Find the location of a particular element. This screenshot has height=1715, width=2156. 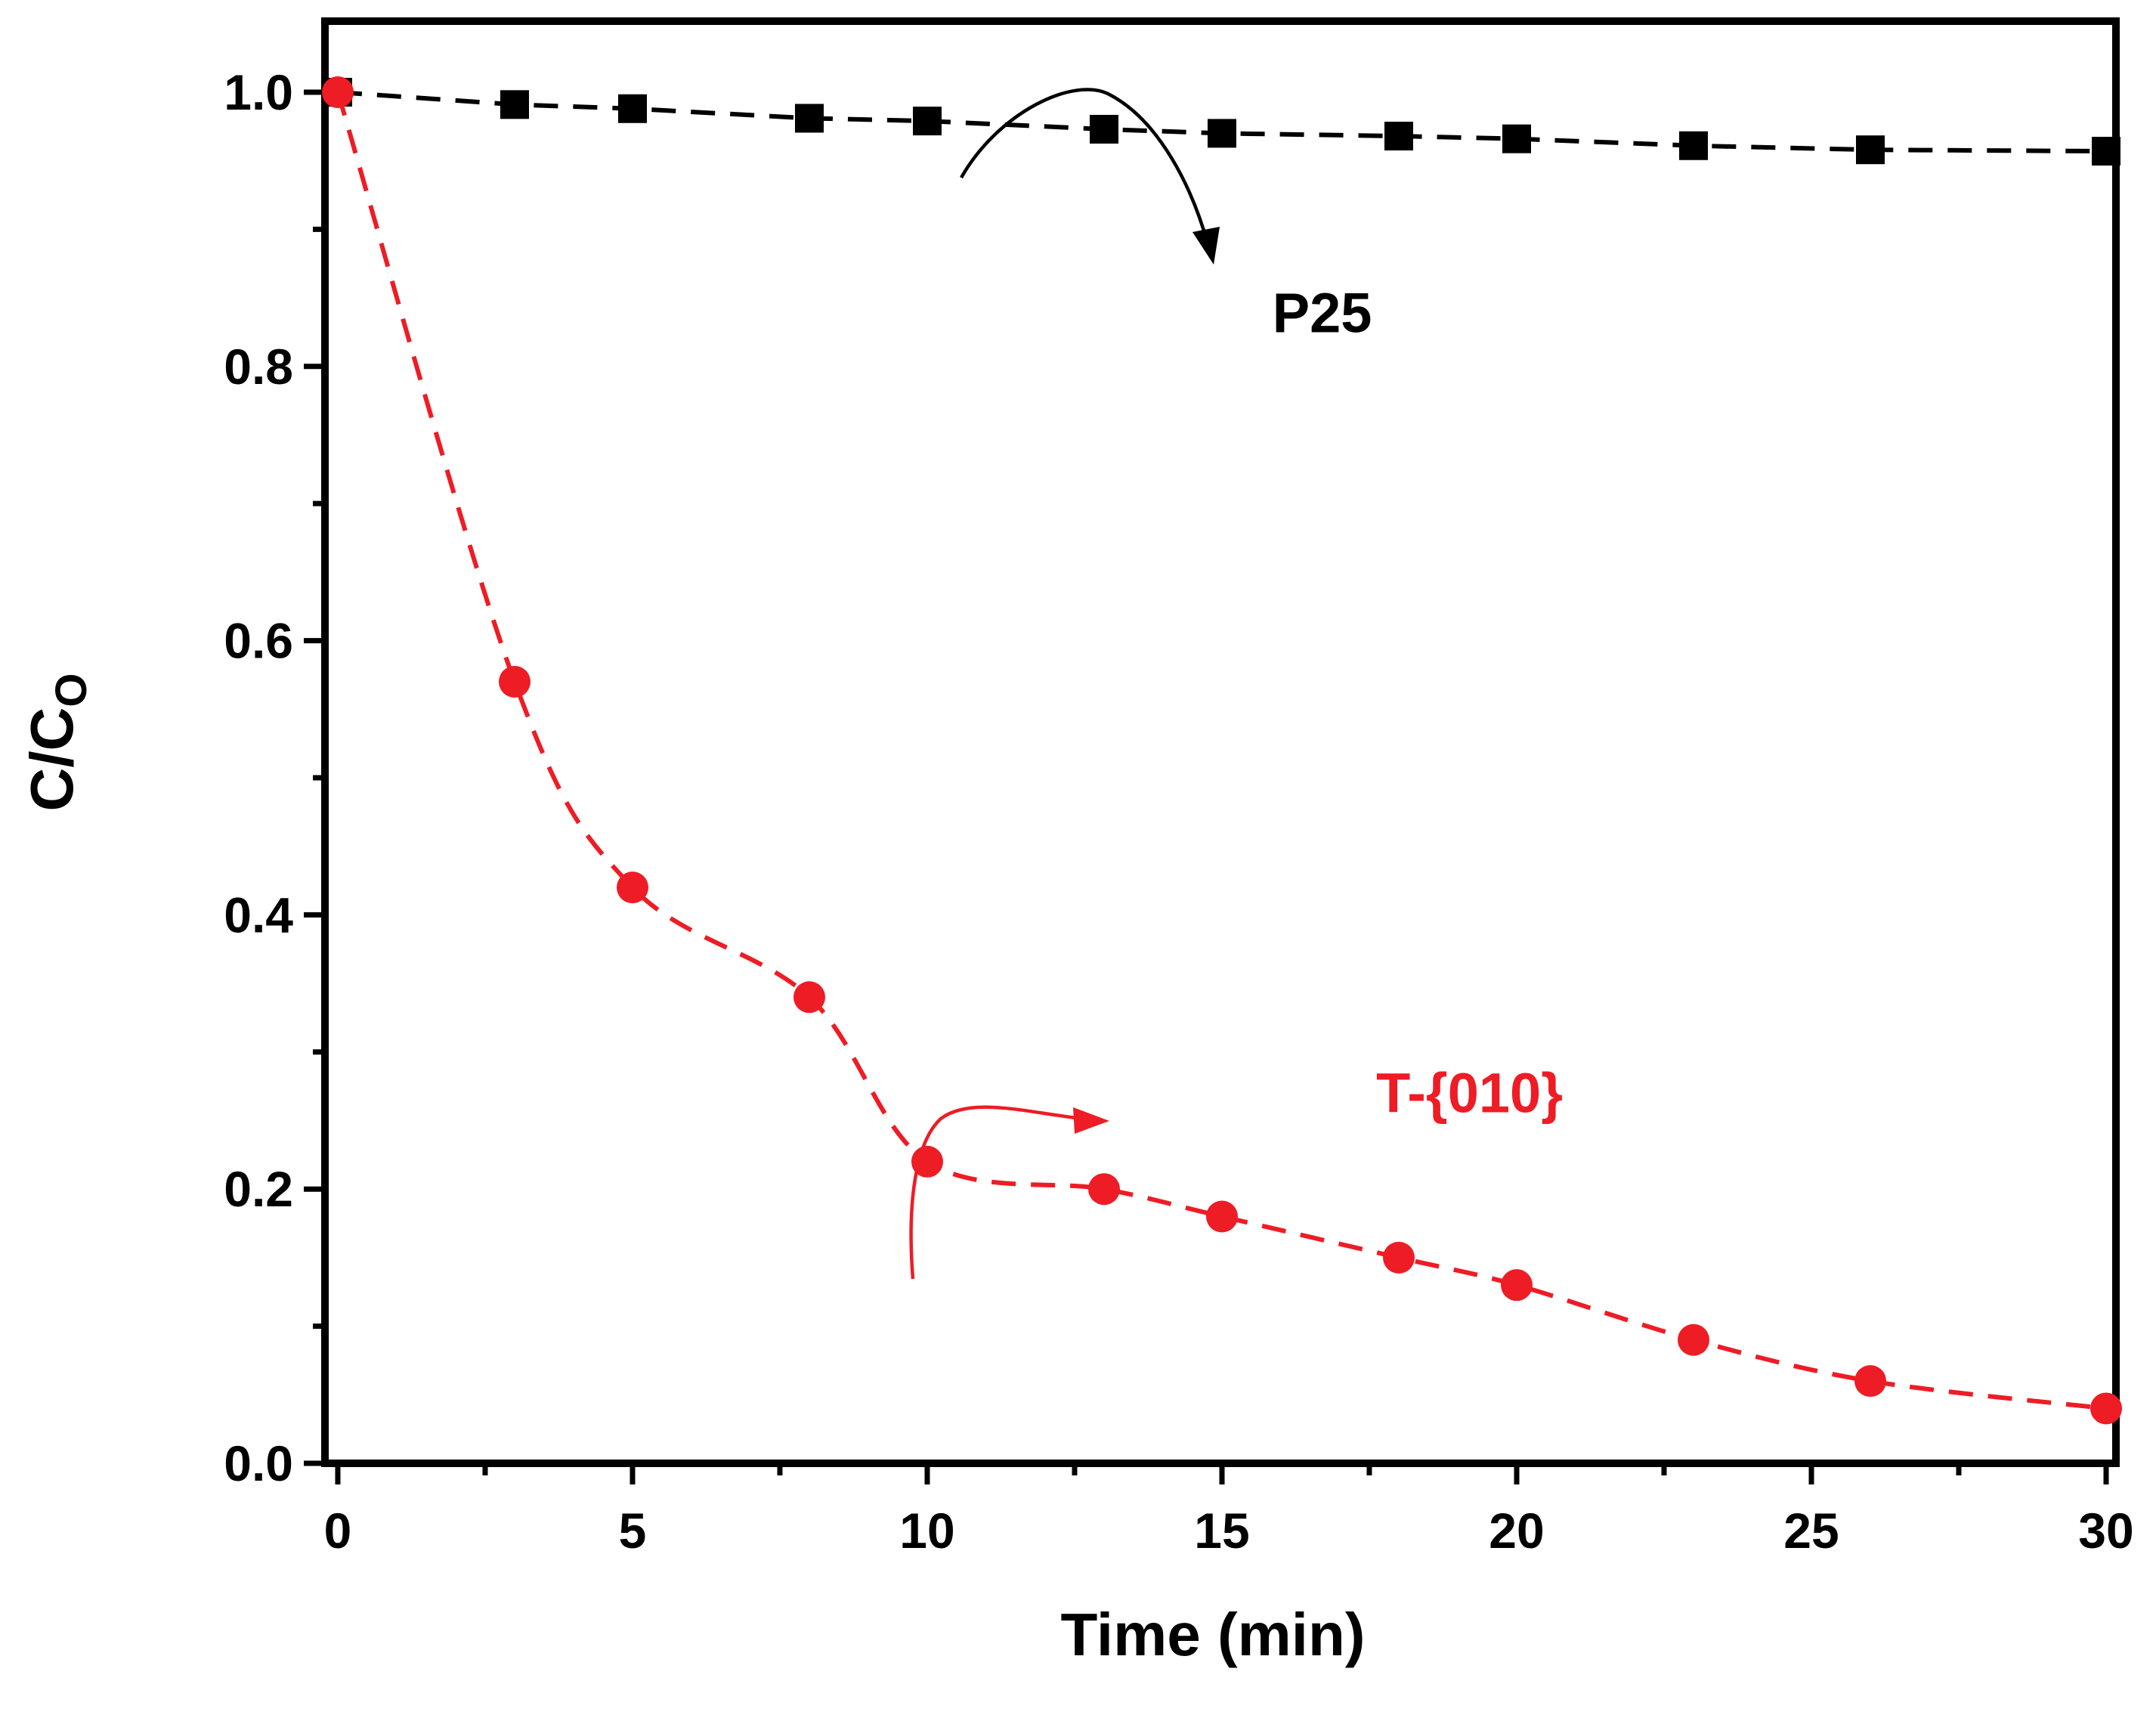

x-tick-label: 10 is located at coordinates (926, 1531).